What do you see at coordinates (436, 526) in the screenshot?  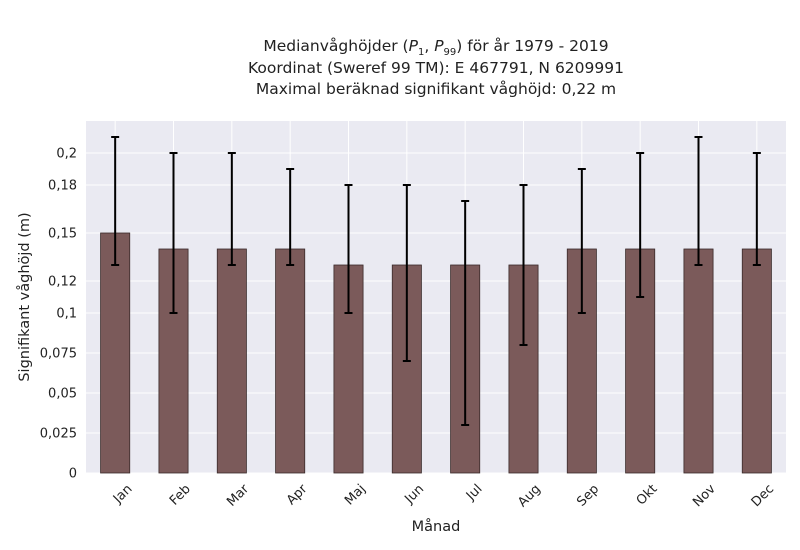 I see `x-axis-label: Månad` at bounding box center [436, 526].